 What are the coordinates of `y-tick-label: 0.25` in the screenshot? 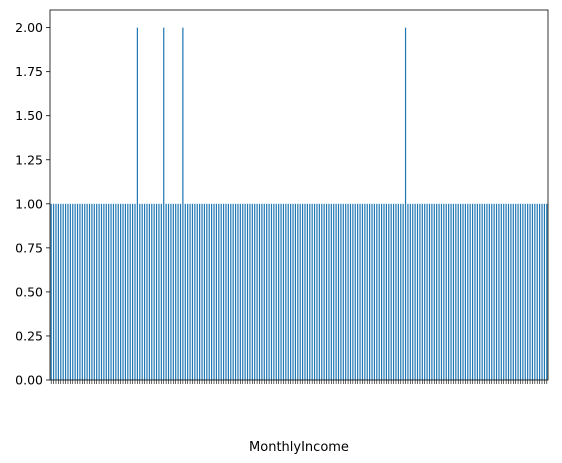 It's located at (29, 335).